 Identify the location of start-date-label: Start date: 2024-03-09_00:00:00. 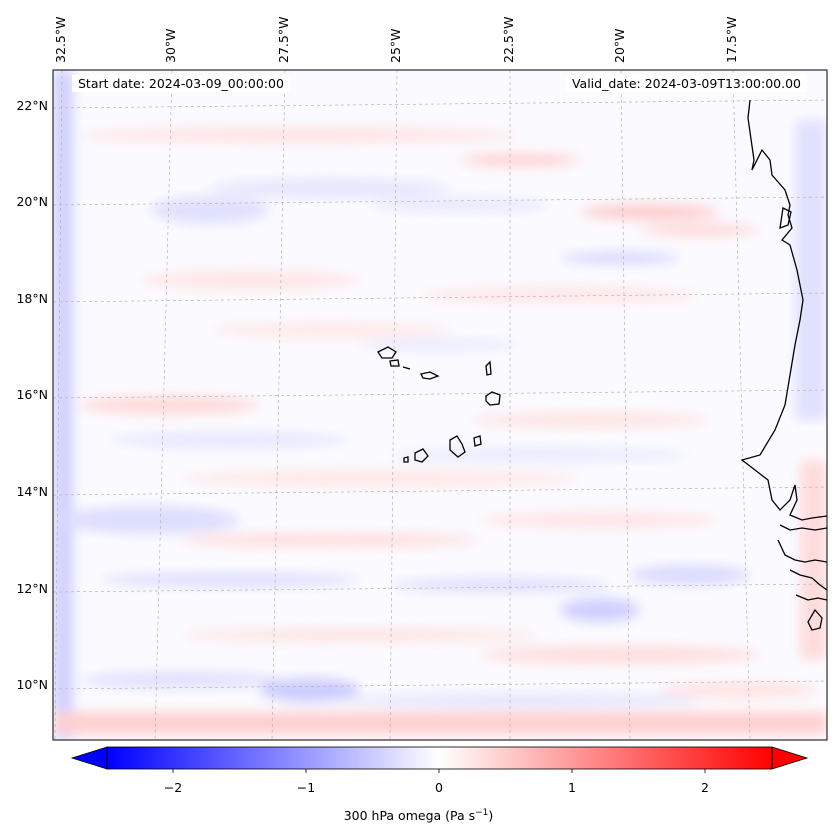
(181, 83).